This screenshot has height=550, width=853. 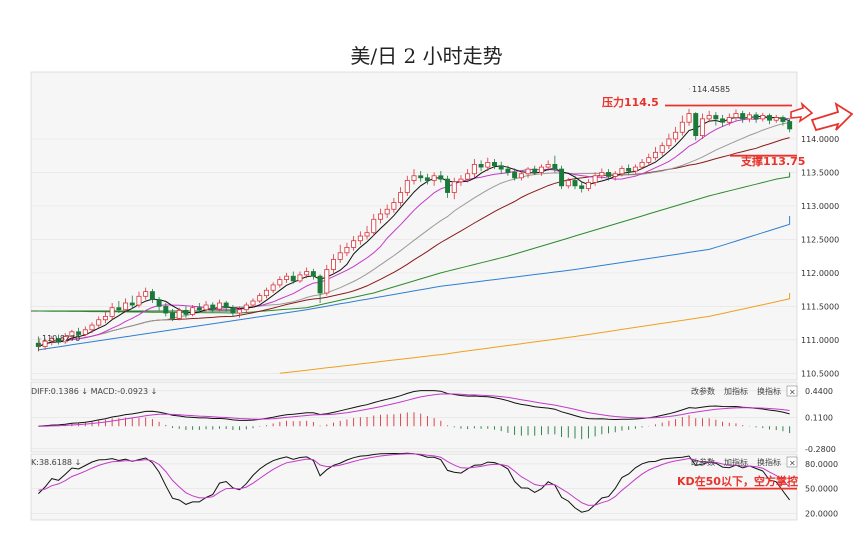 I want to click on price-tick-label: 111.0000, so click(x=820, y=340).